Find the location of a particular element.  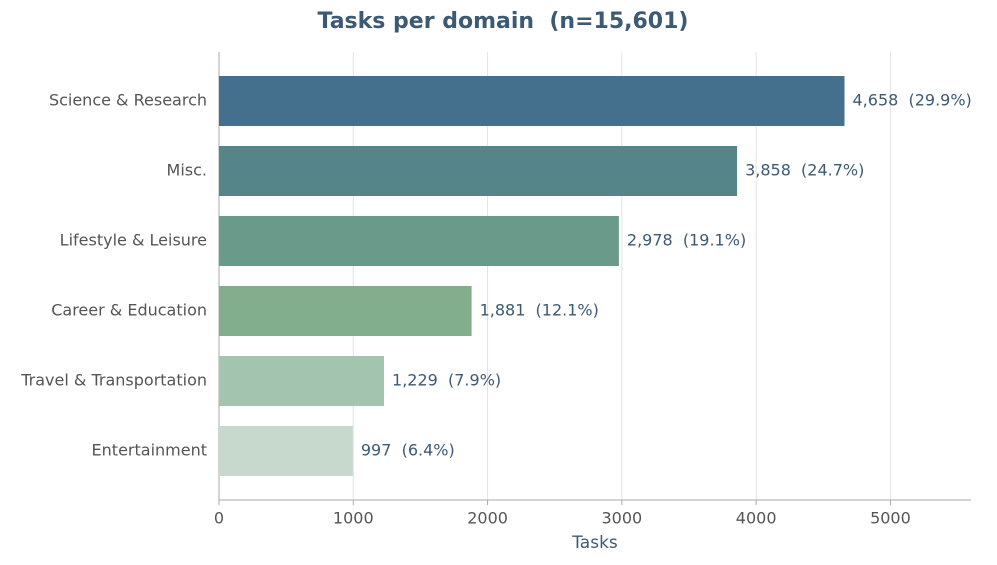

x-tick-label: 5000 is located at coordinates (890, 518).